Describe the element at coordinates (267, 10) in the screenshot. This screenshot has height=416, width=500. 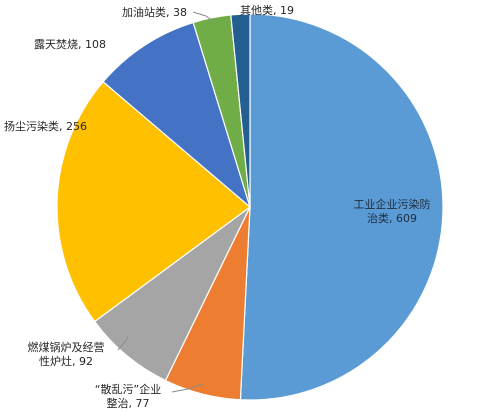
I see `data-label-6: 其他类, 19` at that location.